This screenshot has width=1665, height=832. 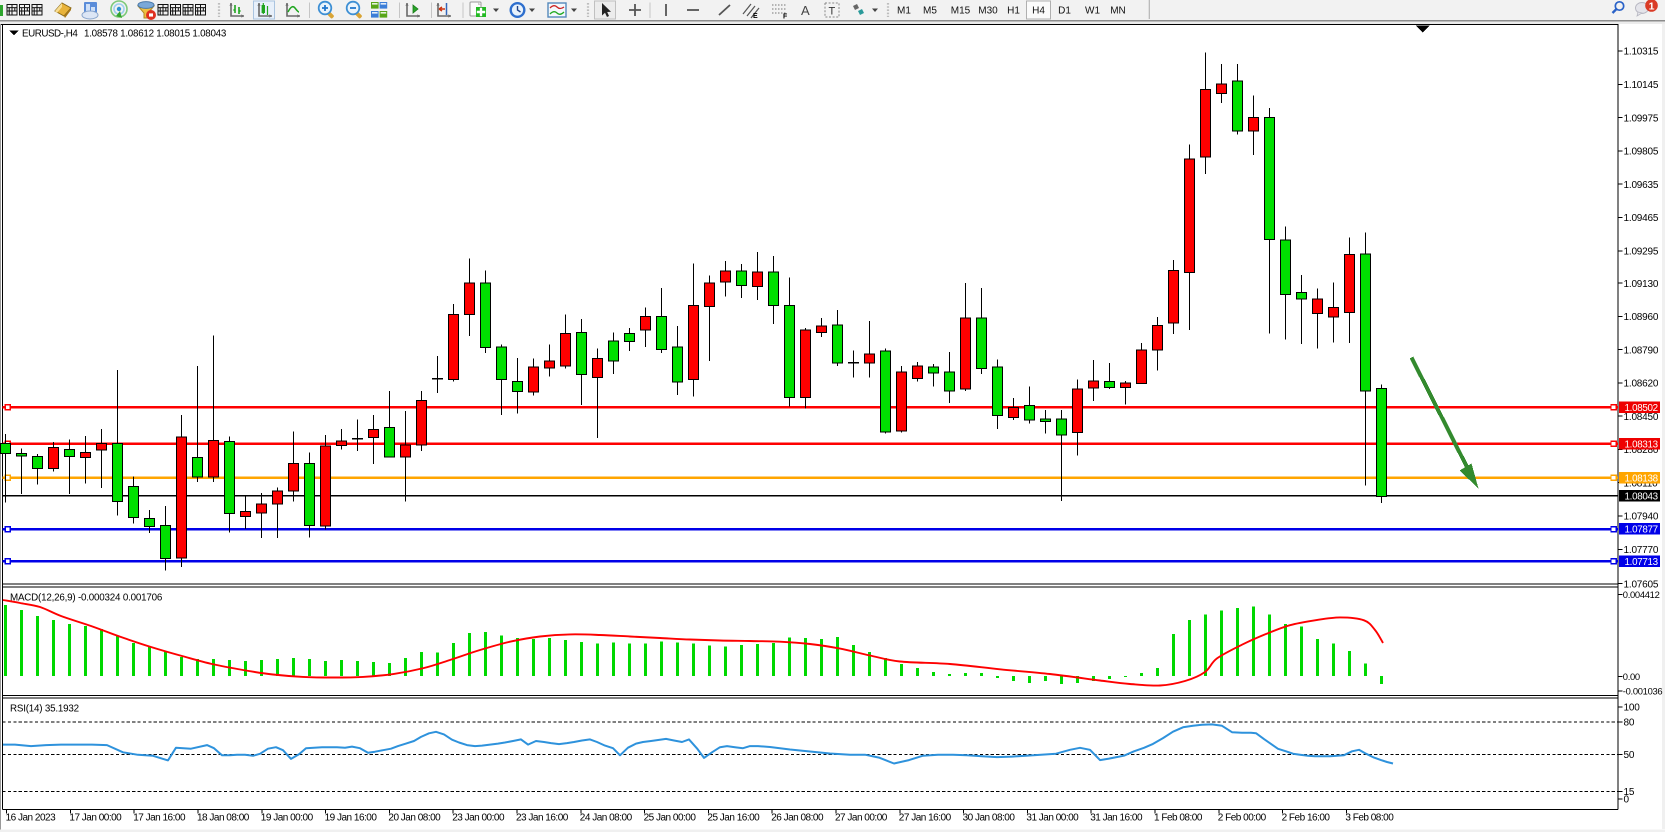 What do you see at coordinates (755, 16) in the screenshot?
I see `svg-text: E` at bounding box center [755, 16].